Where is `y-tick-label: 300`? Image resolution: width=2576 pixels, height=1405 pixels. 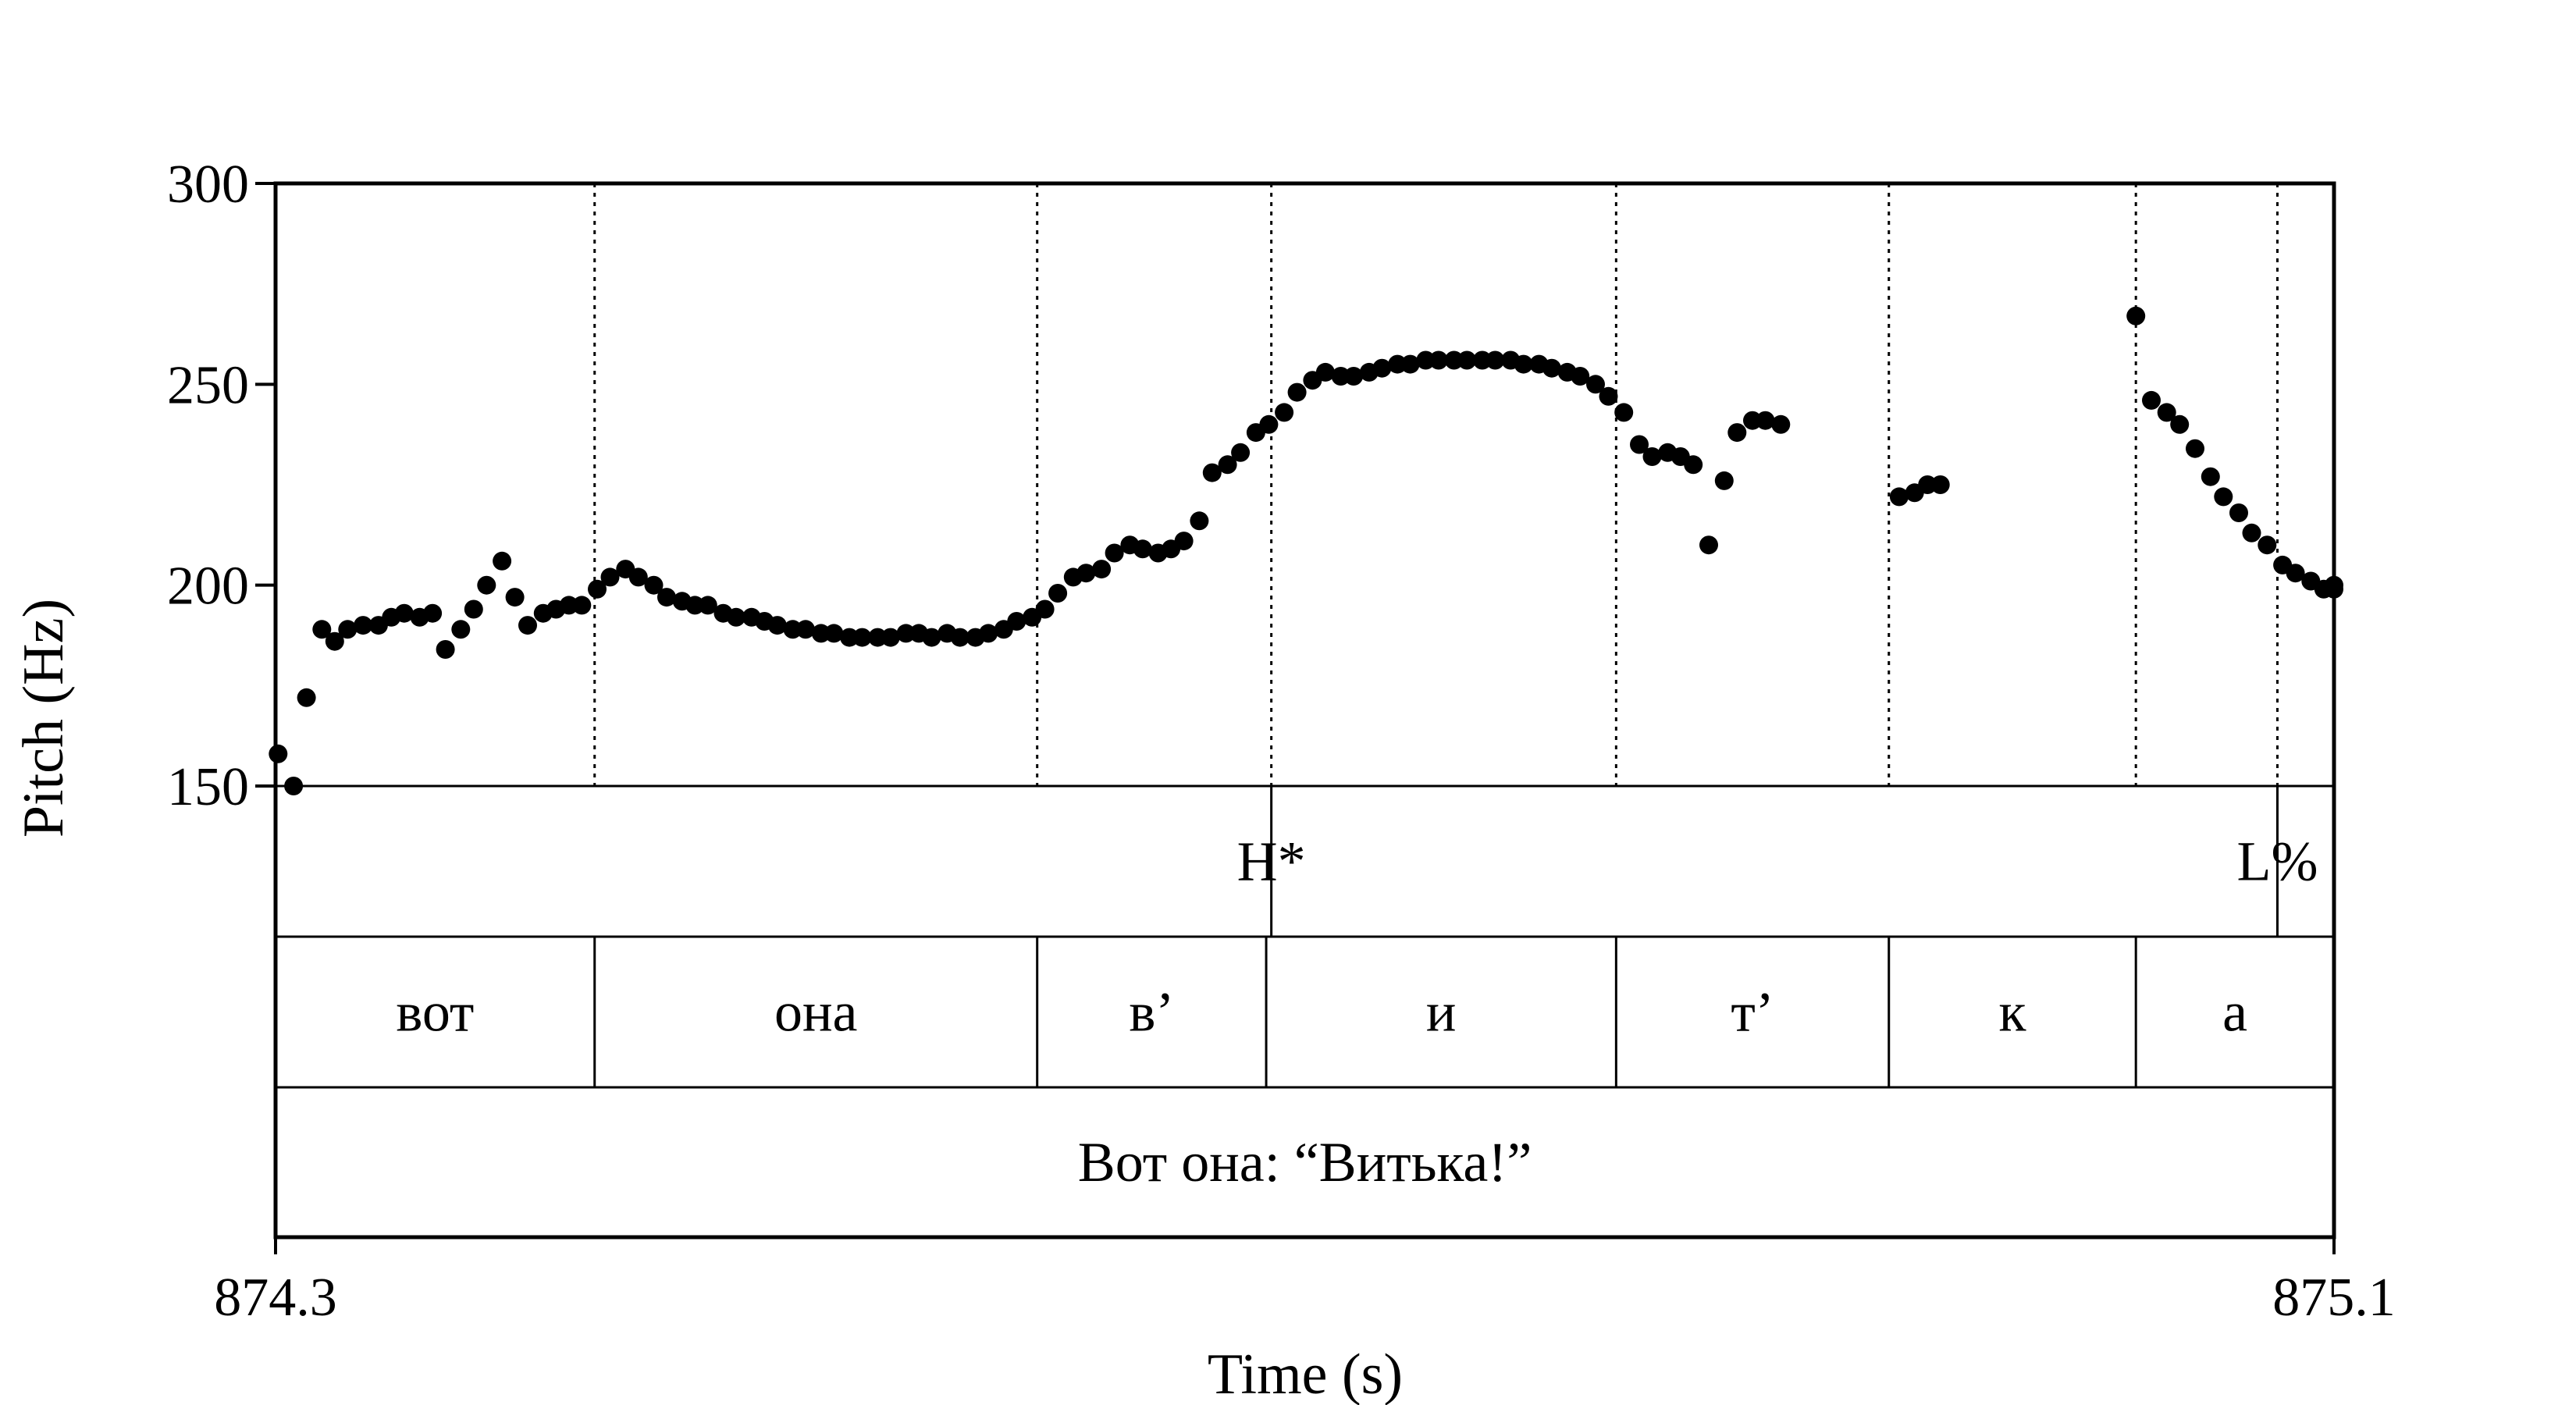
y-tick-label: 300 is located at coordinates (208, 185).